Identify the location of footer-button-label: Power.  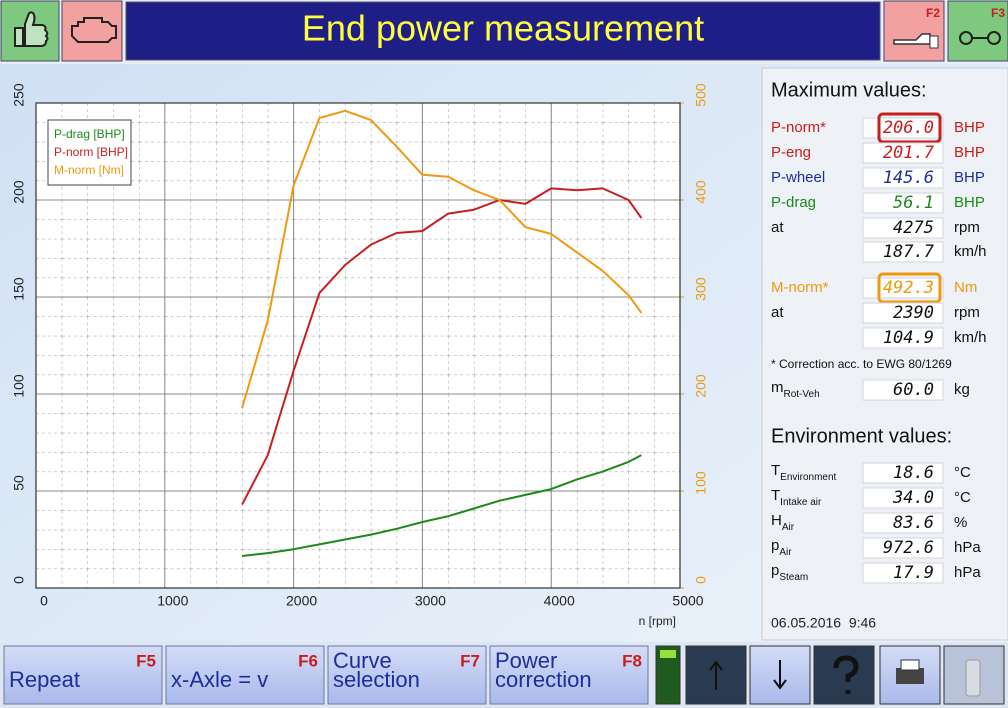
(526, 660).